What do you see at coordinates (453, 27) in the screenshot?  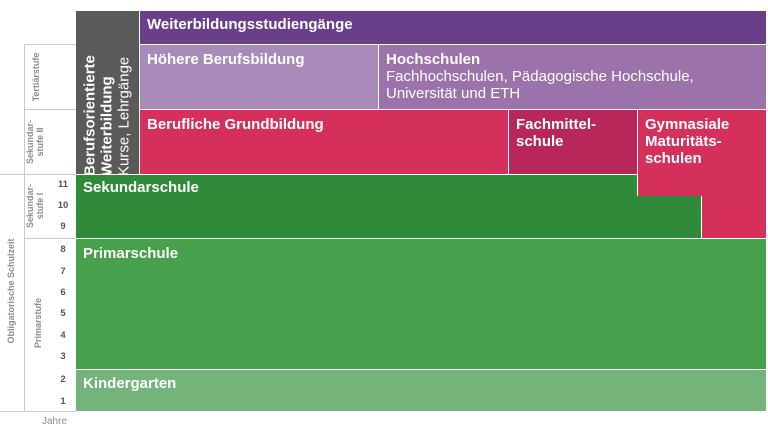 I see `weiterbildungsstudiengaenge-block: Weiterbildungsstudiengänge` at bounding box center [453, 27].